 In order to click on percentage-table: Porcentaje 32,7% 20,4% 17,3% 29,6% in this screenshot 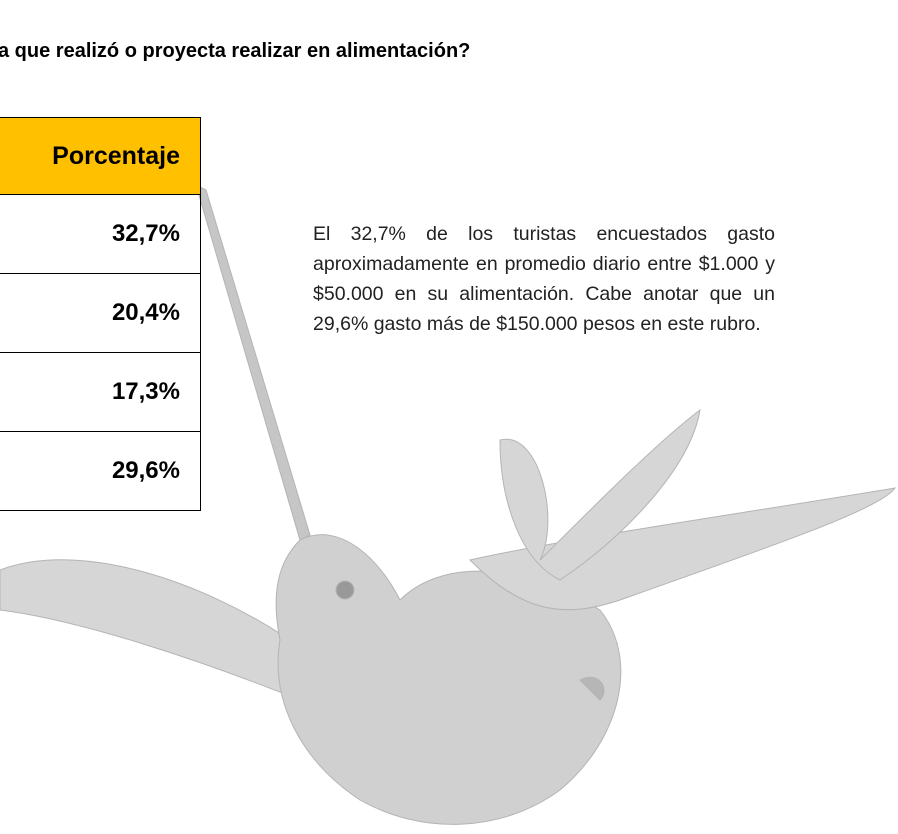, I will do `click(100, 314)`.